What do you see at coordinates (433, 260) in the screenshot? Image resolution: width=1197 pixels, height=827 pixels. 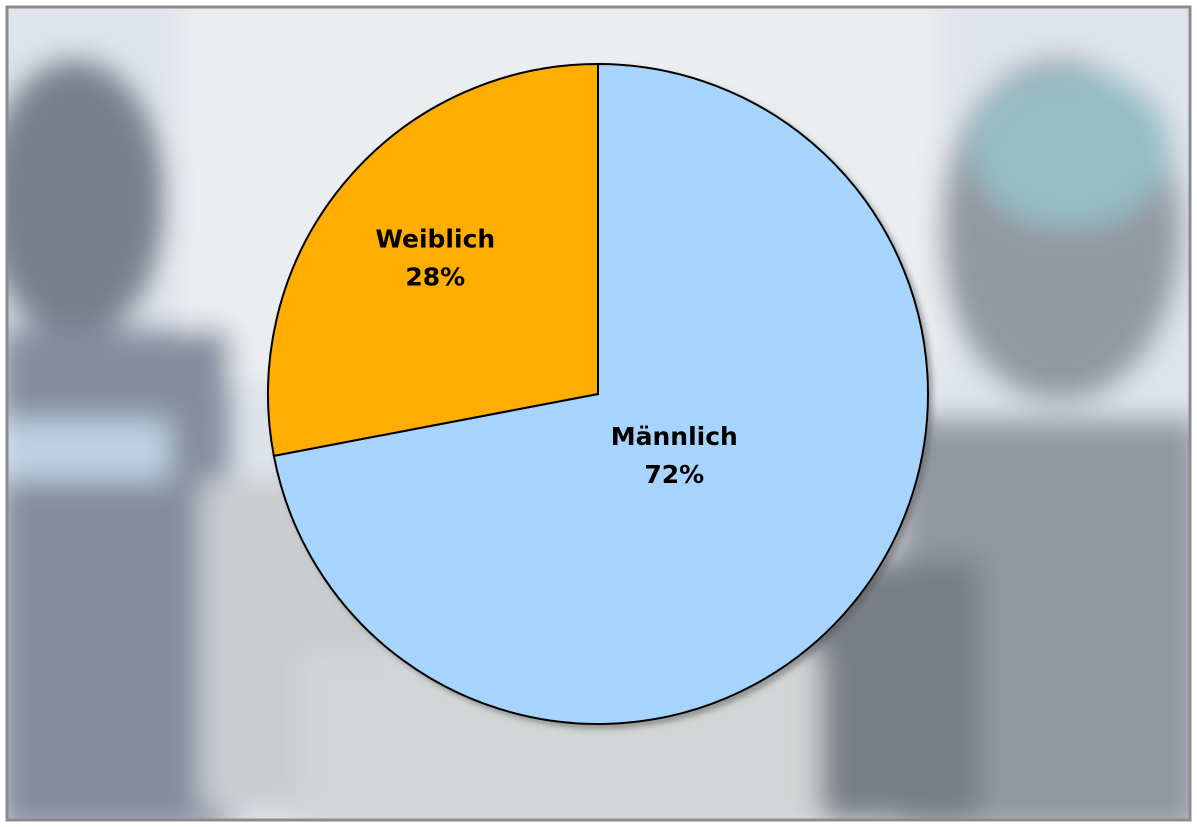 I see `pie-slice` at bounding box center [433, 260].